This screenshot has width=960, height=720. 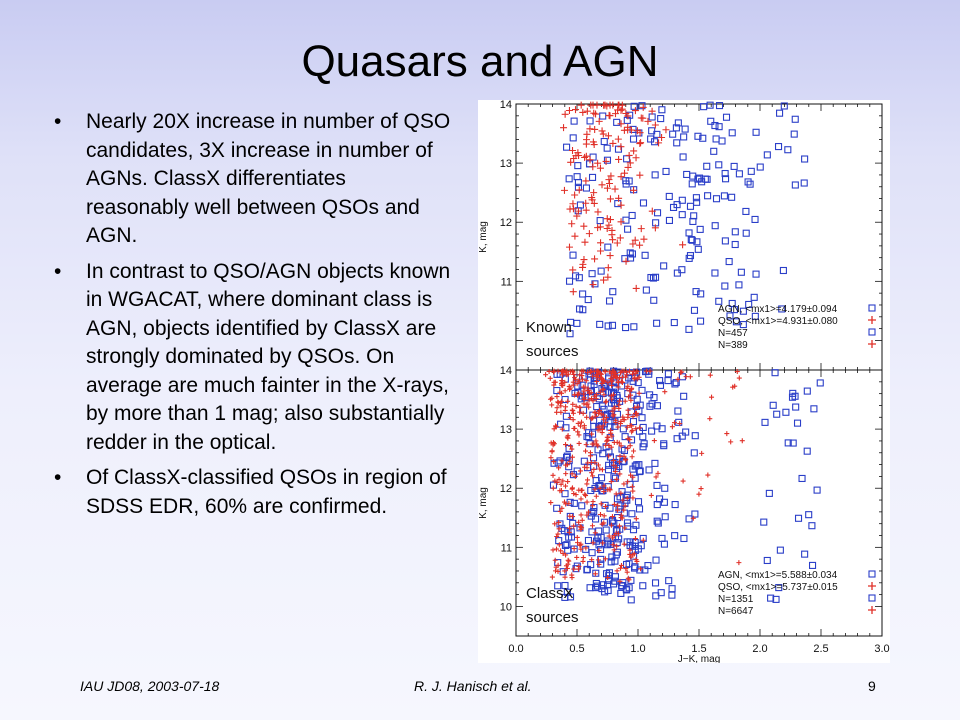 I want to click on x-axis-label: J−K, mag, so click(x=699, y=658).